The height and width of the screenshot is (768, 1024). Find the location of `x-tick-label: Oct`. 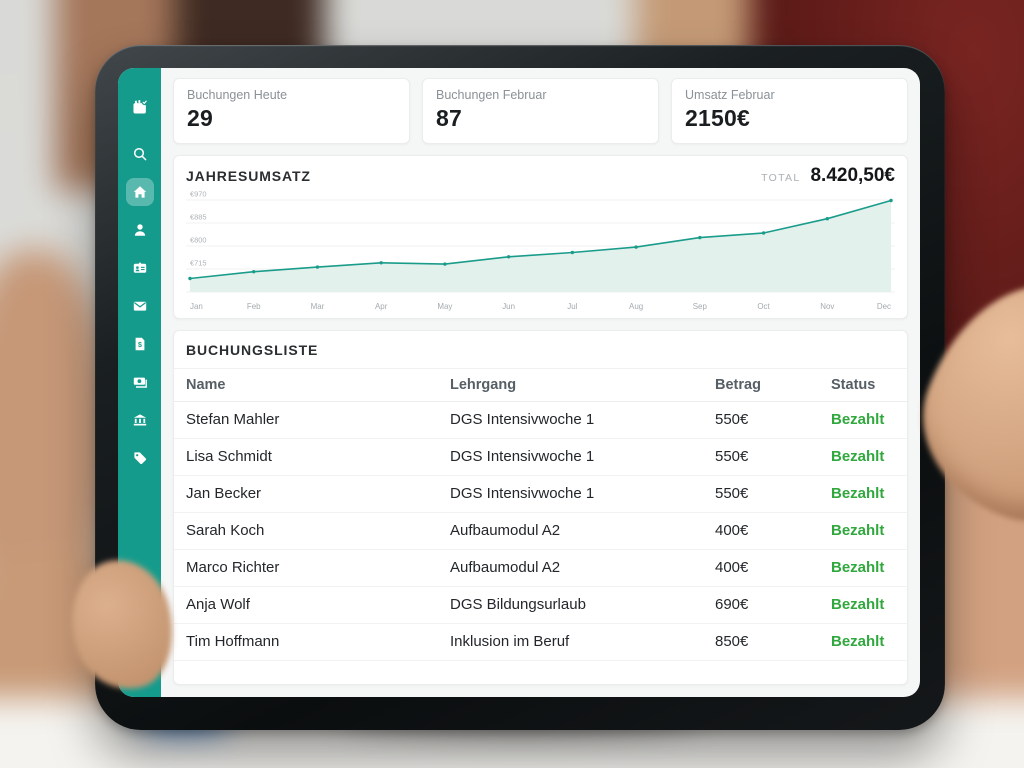

x-tick-label: Oct is located at coordinates (763, 306).